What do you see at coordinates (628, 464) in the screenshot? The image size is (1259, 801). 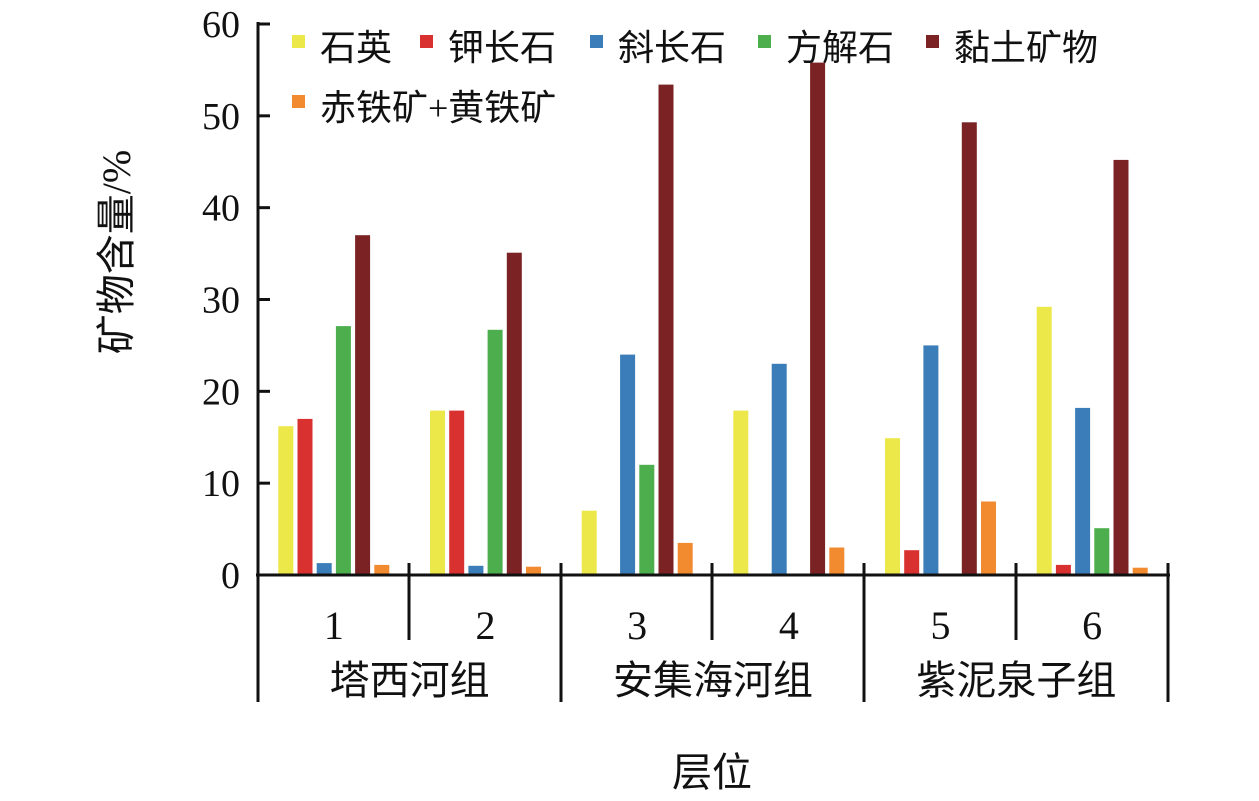 I see `bar-斜长石-3` at bounding box center [628, 464].